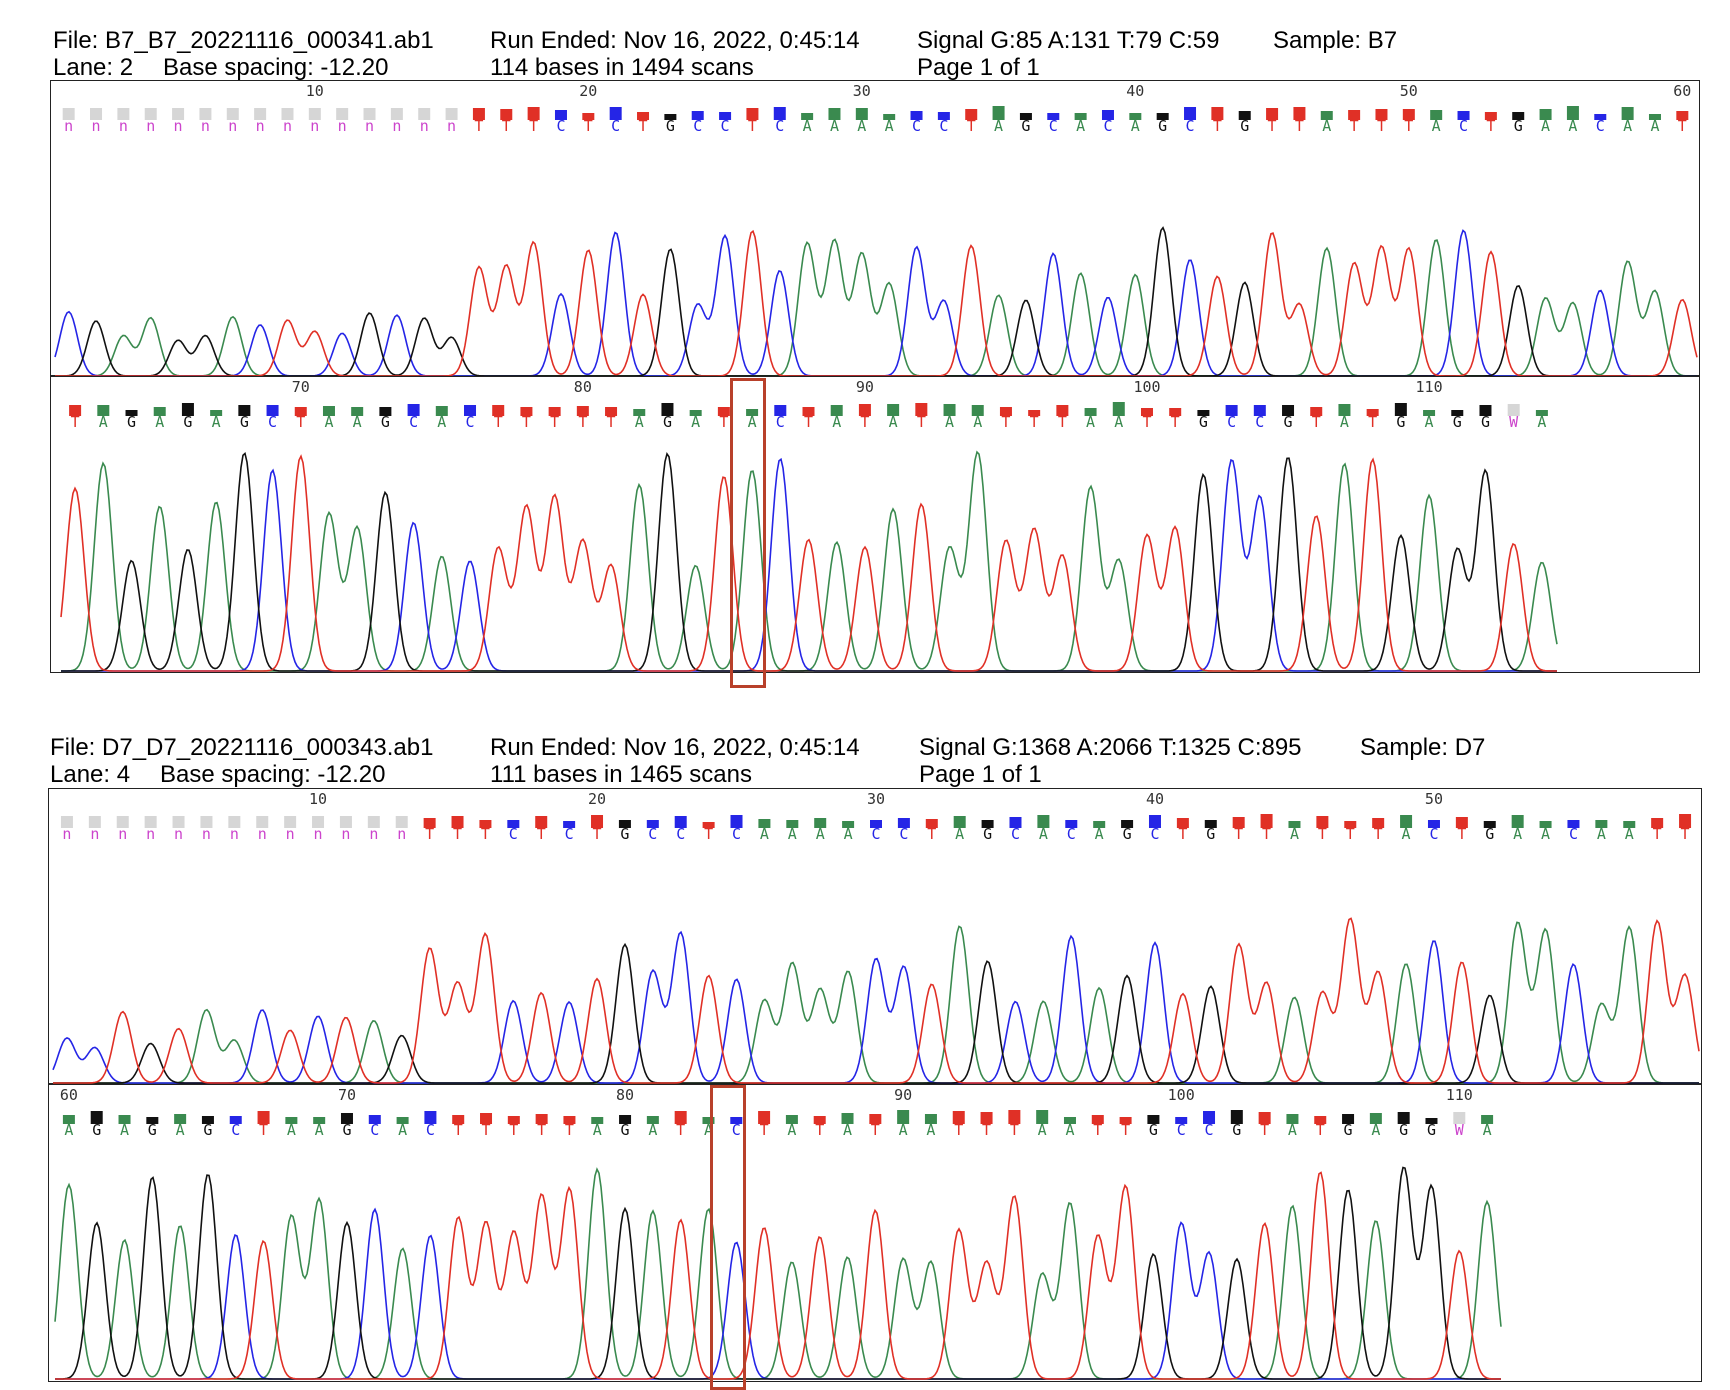 The height and width of the screenshot is (1390, 1730). I want to click on lane: Lane: 4, so click(90, 774).